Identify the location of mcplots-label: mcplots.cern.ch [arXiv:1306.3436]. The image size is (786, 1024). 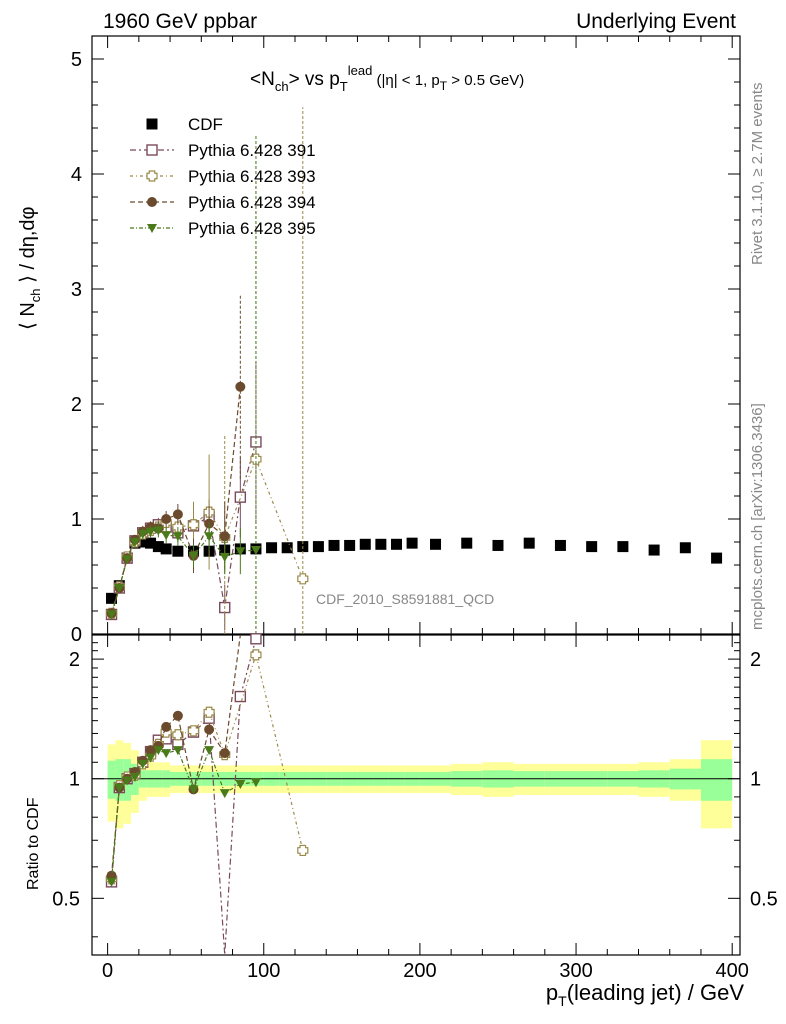
(757, 516).